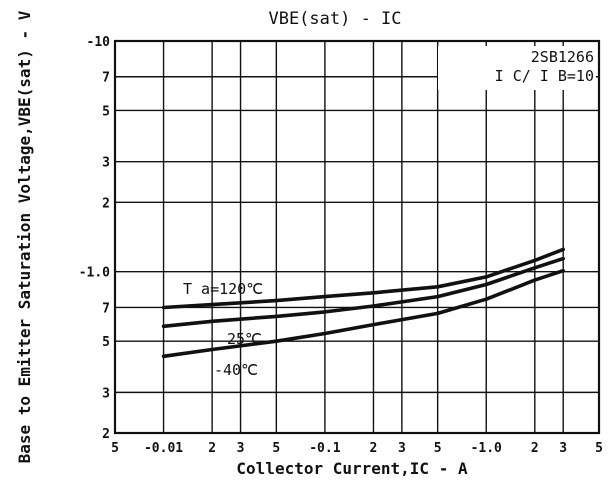 This screenshot has height=496, width=614. Describe the element at coordinates (236, 370) in the screenshot. I see `series-label-minus40: -40℃` at that location.